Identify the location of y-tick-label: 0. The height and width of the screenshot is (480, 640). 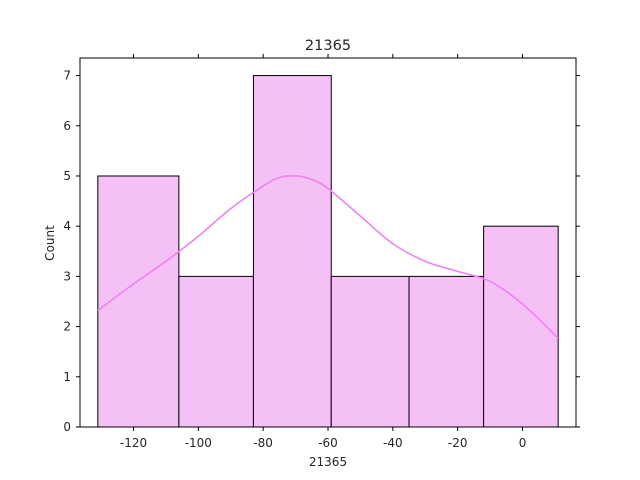
(67, 427).